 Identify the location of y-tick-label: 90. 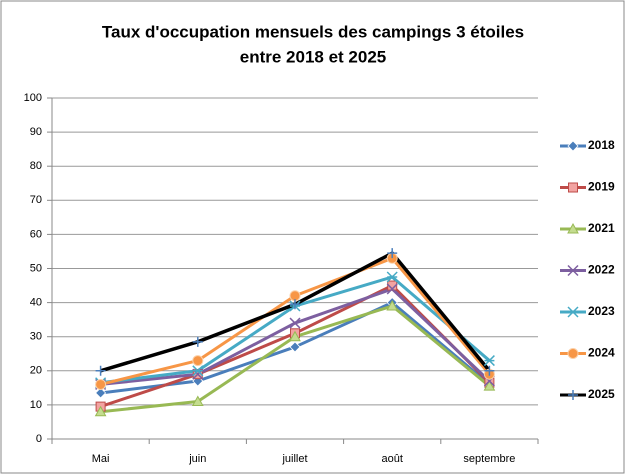
(36, 132).